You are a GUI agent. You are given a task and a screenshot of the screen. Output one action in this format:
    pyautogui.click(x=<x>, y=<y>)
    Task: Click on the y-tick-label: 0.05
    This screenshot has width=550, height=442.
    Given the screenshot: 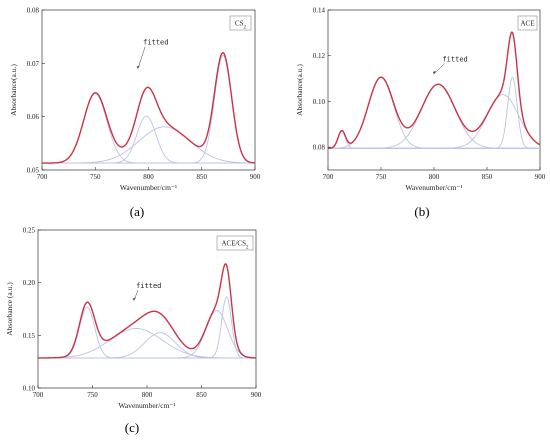 What is the action you would take?
    pyautogui.click(x=33, y=171)
    